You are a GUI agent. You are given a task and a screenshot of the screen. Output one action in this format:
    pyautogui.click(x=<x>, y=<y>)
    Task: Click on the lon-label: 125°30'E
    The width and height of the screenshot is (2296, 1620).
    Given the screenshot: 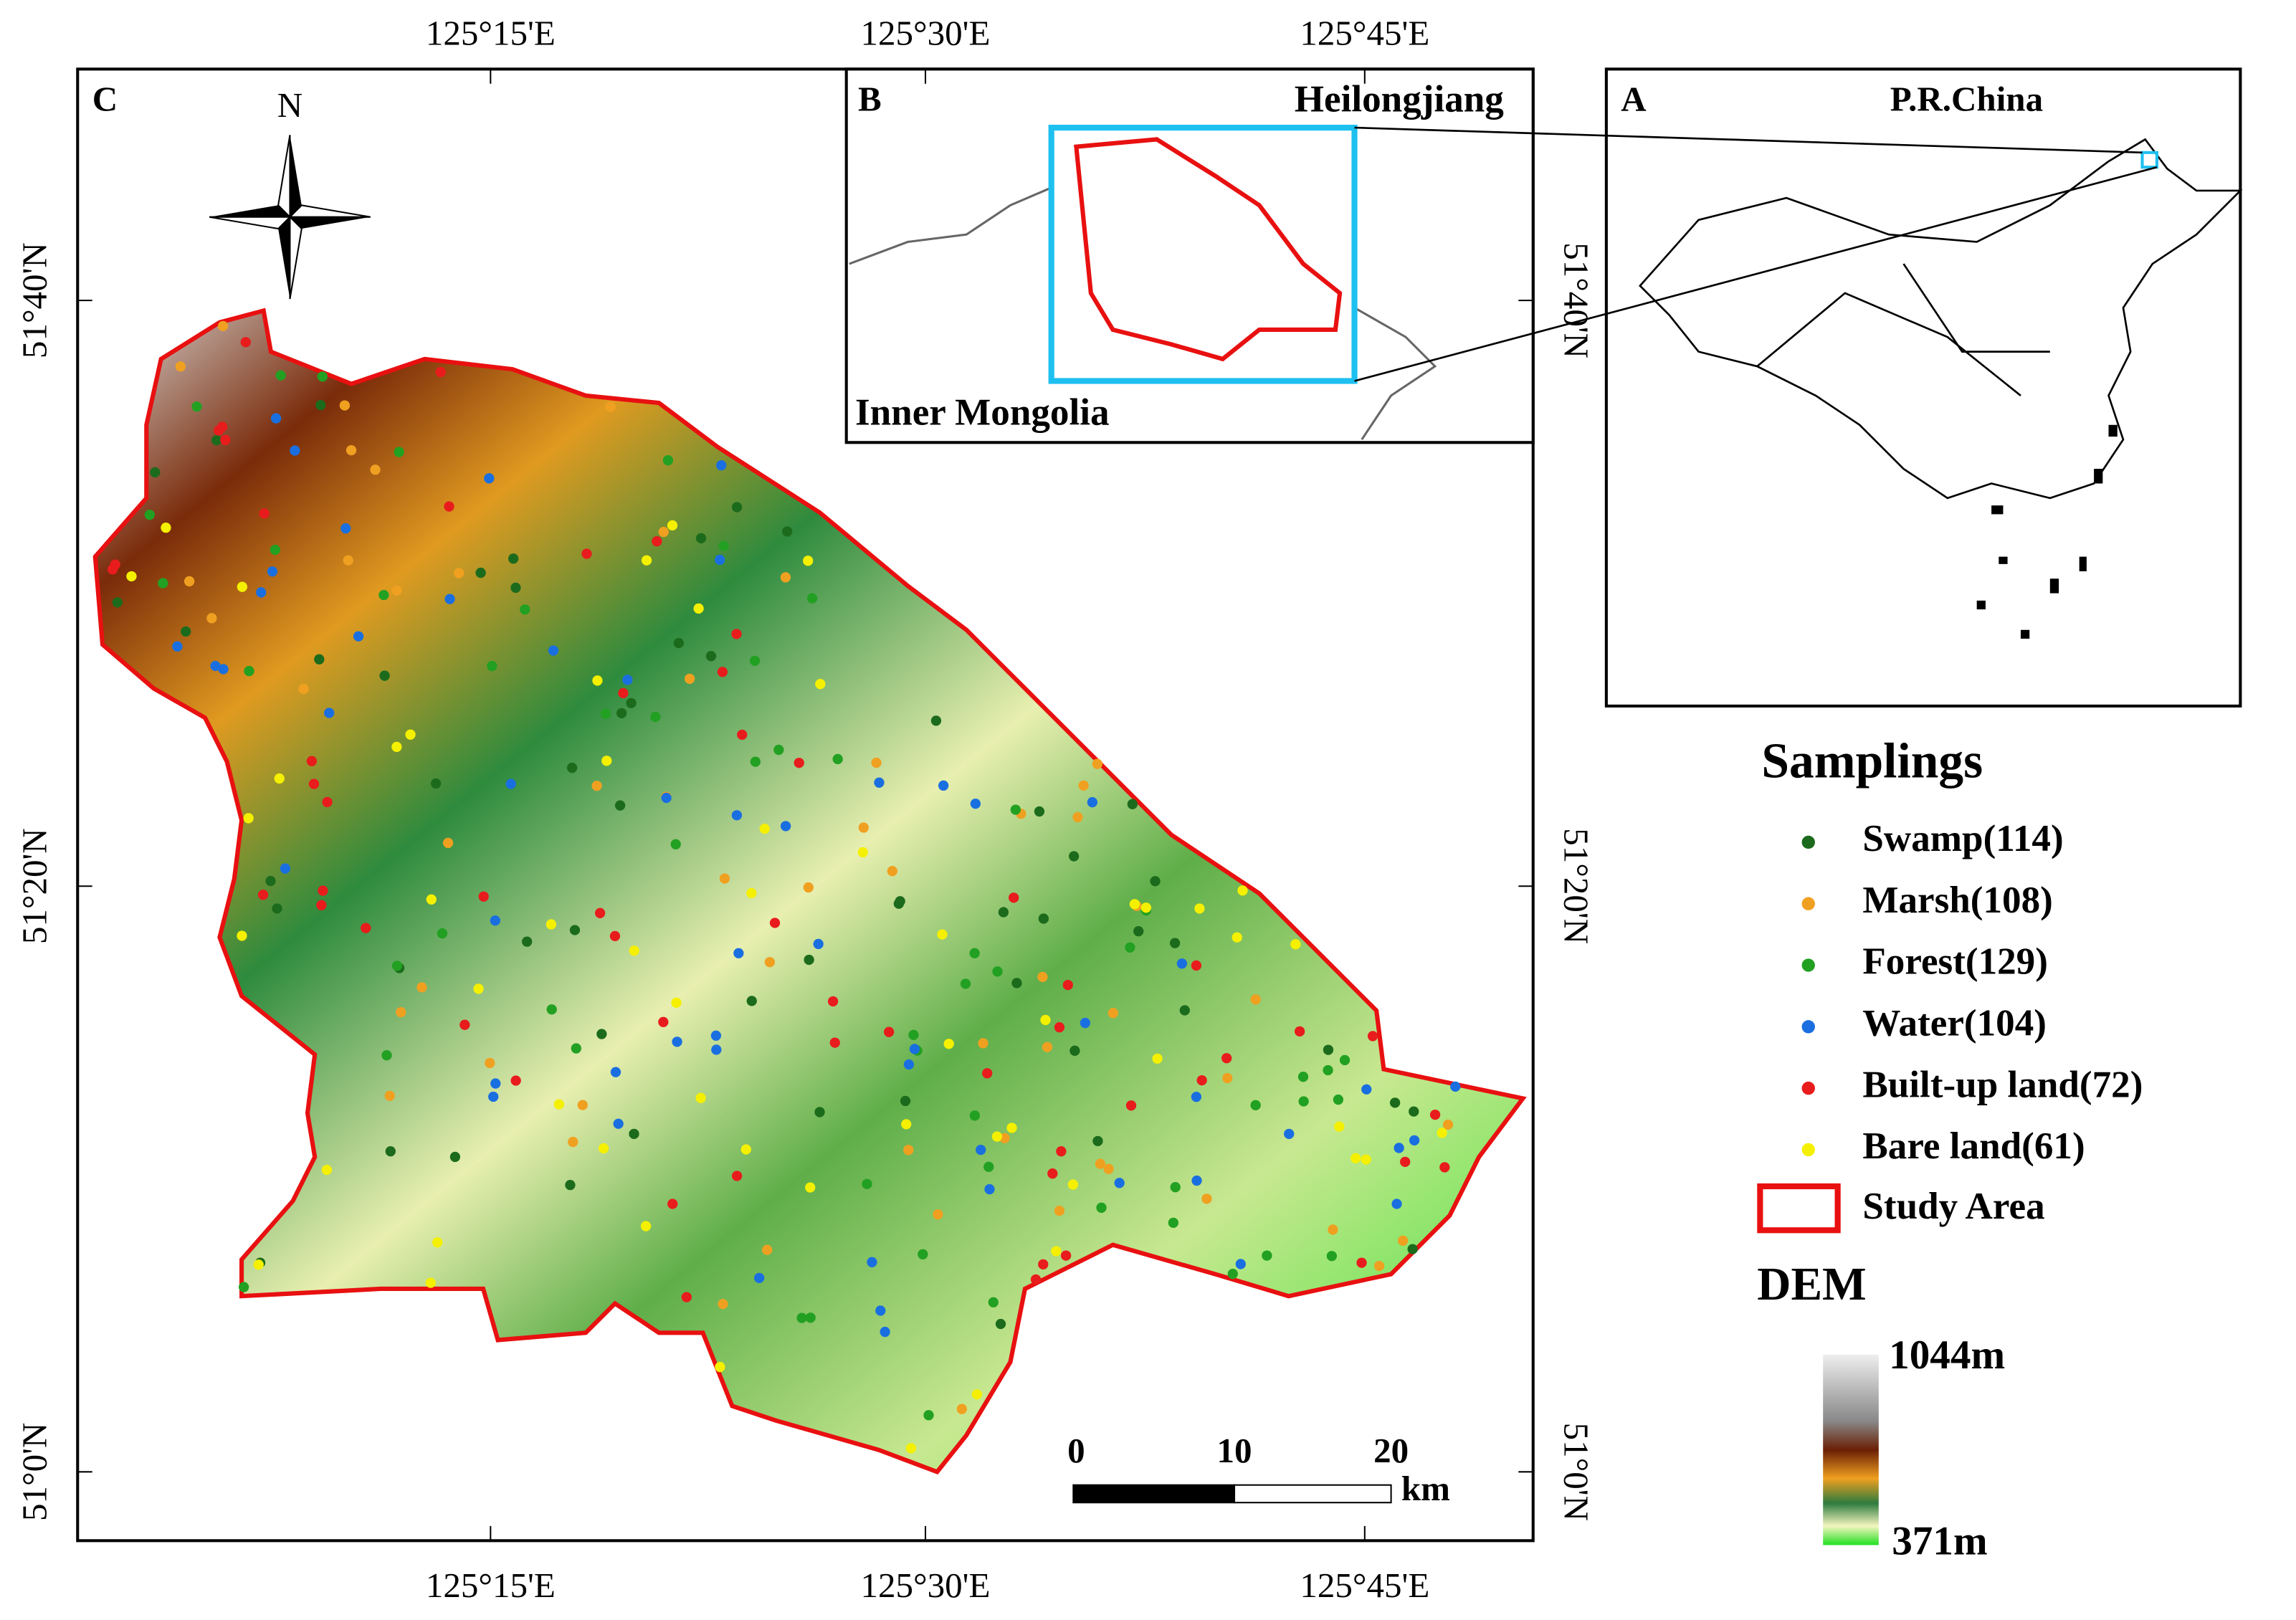 What is the action you would take?
    pyautogui.click(x=926, y=33)
    